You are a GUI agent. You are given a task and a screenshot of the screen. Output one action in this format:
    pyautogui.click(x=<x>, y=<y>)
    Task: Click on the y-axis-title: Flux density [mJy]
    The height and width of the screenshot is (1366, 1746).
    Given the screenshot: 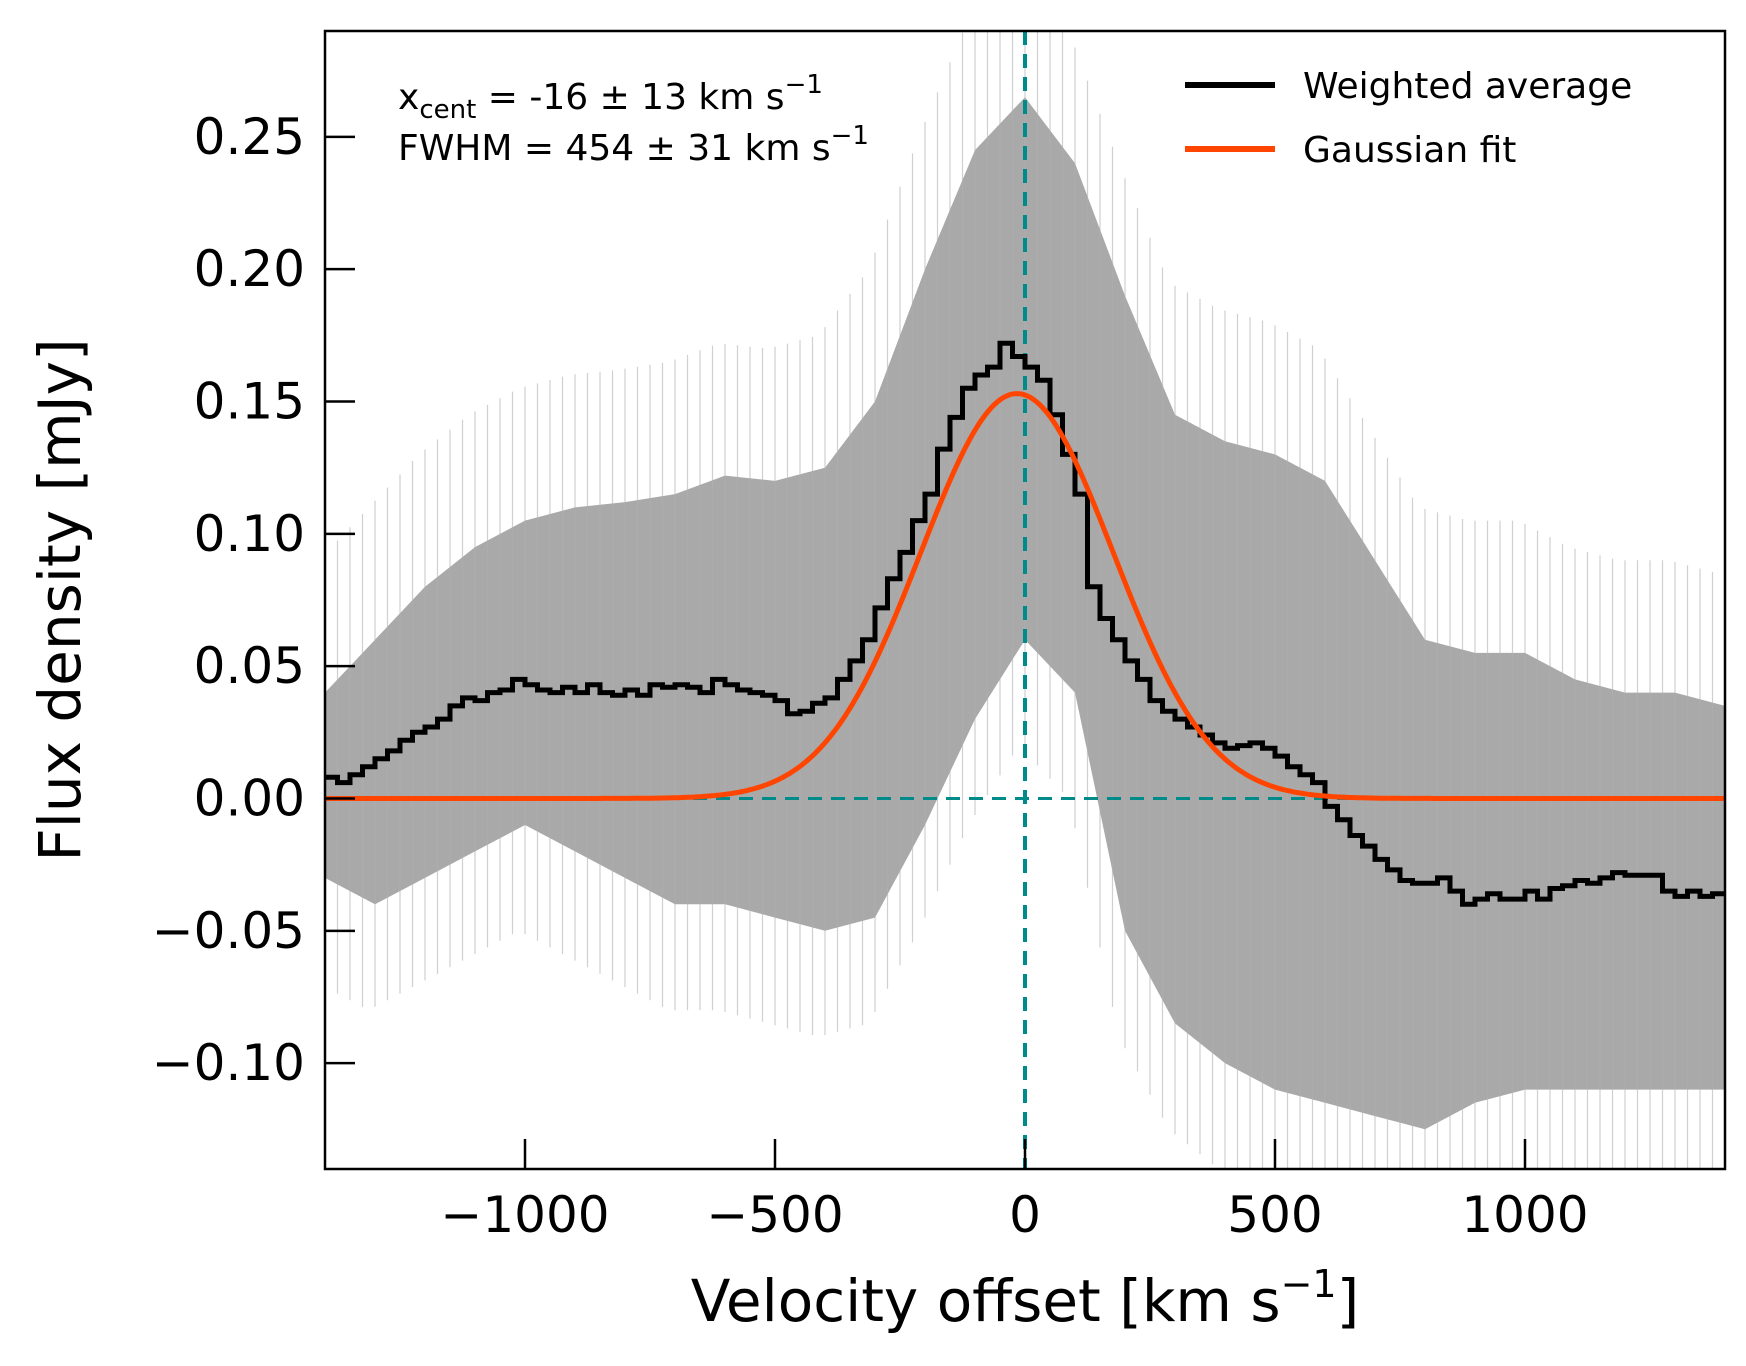 What is the action you would take?
    pyautogui.click(x=60, y=599)
    